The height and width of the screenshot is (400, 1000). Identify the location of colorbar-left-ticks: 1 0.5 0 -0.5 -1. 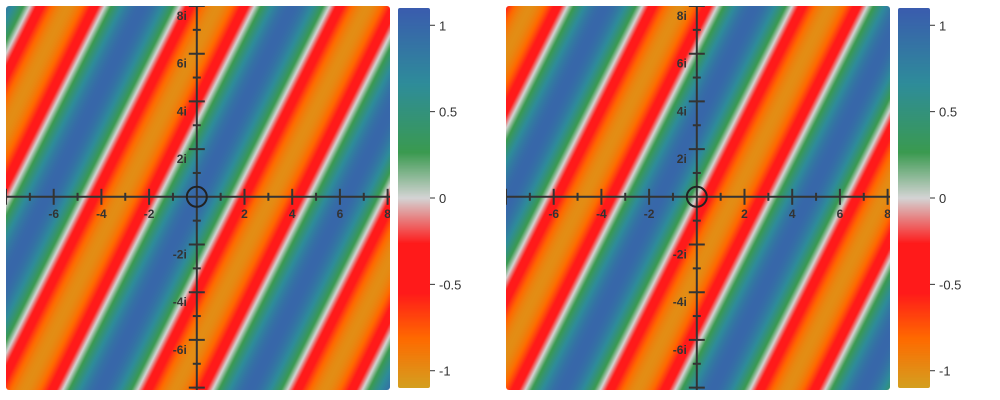
(445, 198).